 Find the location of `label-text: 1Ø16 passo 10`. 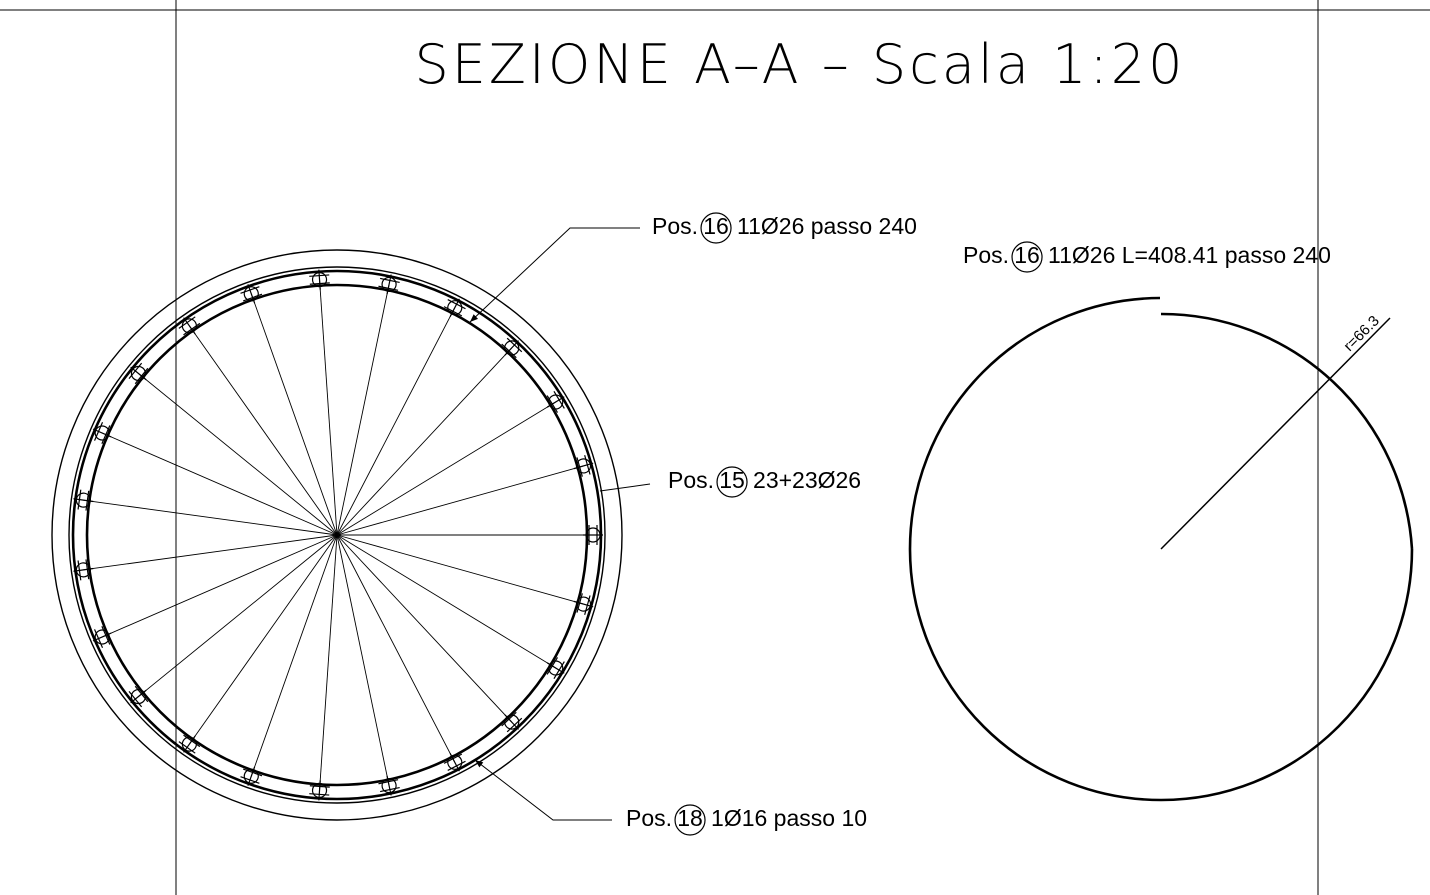

label-text: 1Ø16 passo 10 is located at coordinates (789, 818).